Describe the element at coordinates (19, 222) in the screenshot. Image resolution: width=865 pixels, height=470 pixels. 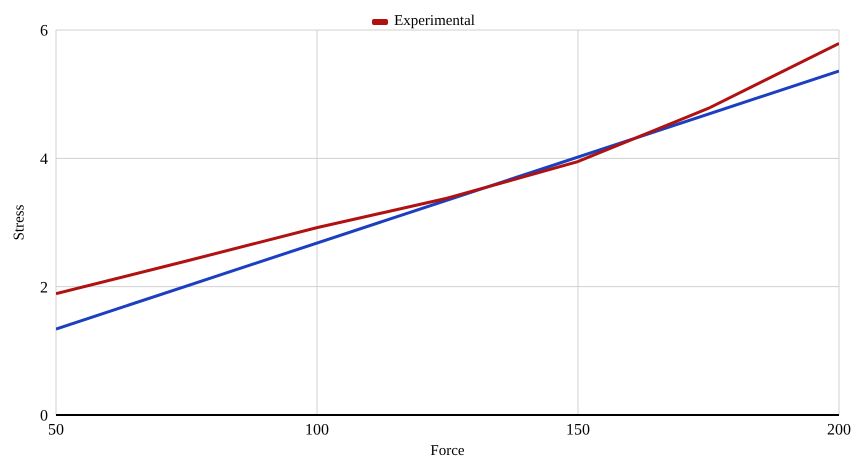
I see `y-axis-title: Stress` at that location.